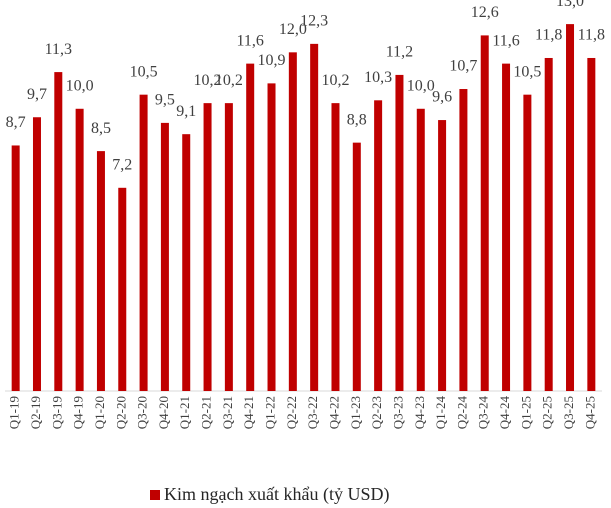 The height and width of the screenshot is (508, 611). Describe the element at coordinates (570, 5) in the screenshot. I see `data-label: 13,0` at that location.